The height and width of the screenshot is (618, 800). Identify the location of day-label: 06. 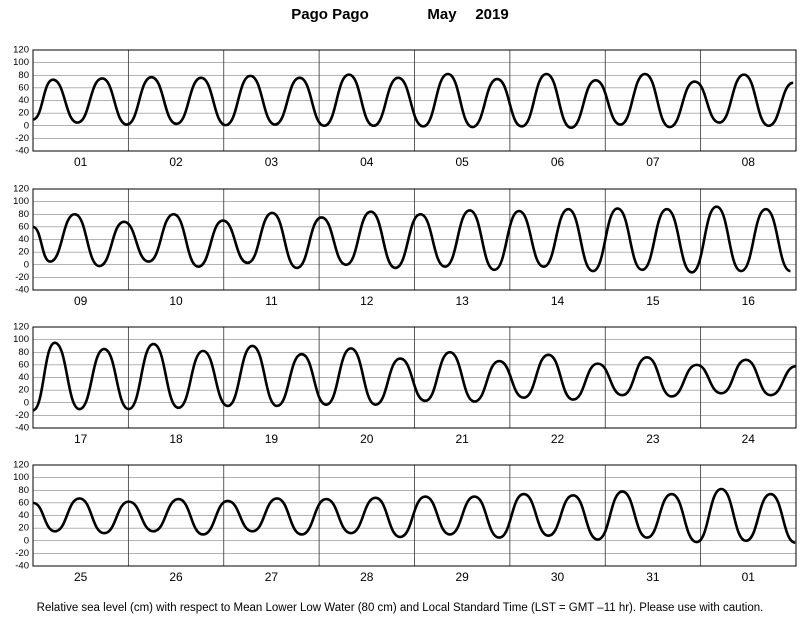
(558, 162).